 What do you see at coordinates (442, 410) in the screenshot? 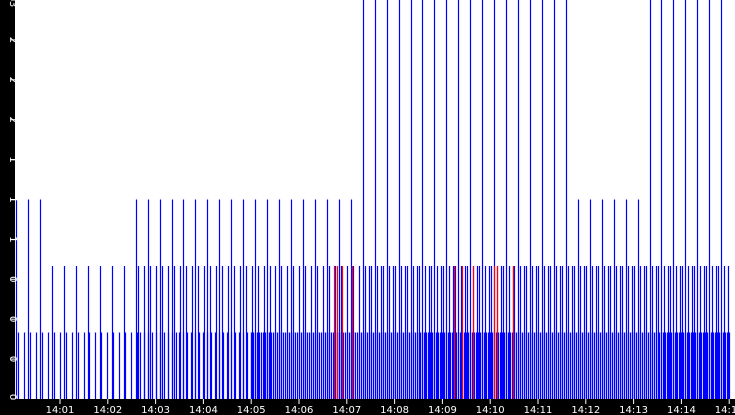
I see `x-tick-label: 14:09` at bounding box center [442, 410].